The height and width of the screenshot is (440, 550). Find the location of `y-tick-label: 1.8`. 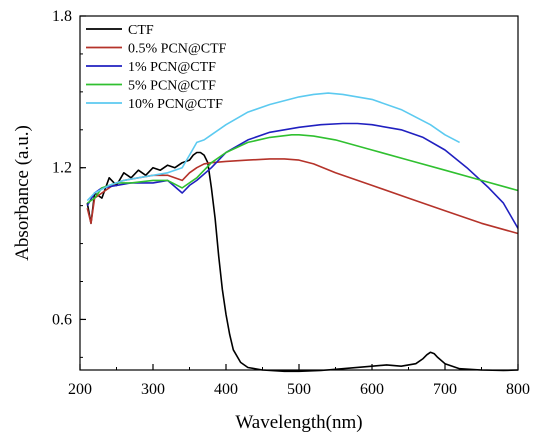

y-tick-label: 1.8 is located at coordinates (62, 16).